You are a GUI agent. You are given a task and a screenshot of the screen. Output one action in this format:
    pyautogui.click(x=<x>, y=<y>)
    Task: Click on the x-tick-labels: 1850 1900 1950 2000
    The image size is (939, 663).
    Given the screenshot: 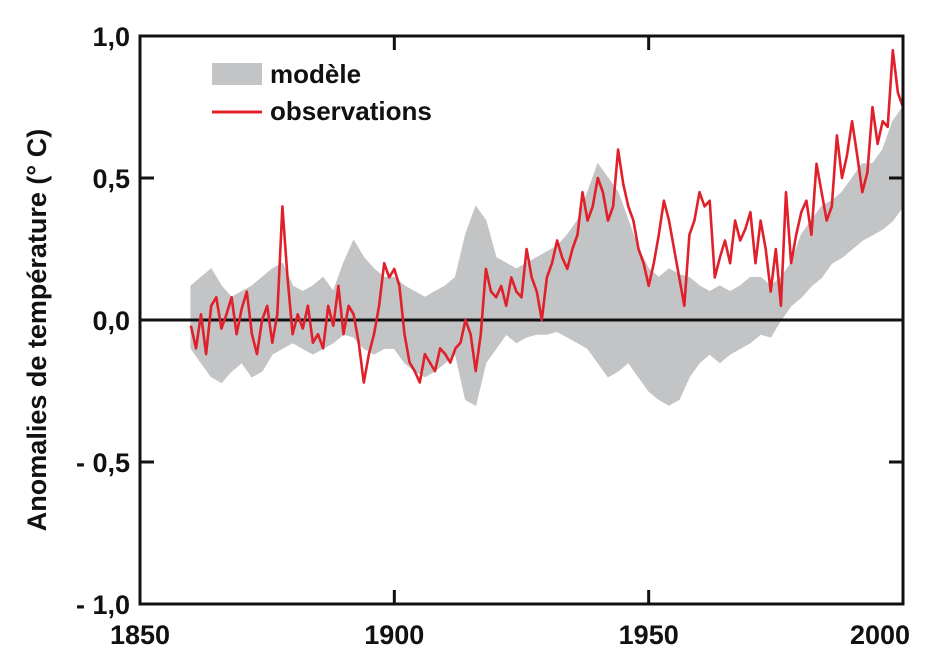 What is the action you would take?
    pyautogui.click(x=510, y=635)
    